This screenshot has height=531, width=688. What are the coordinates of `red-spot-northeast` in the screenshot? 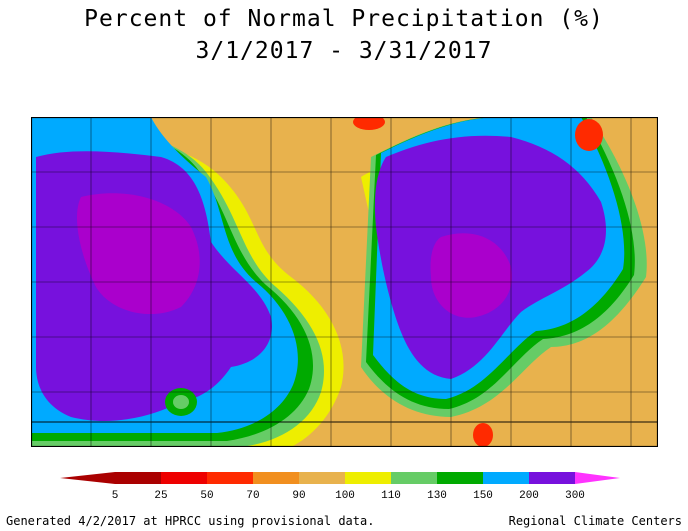 It's located at (589, 135).